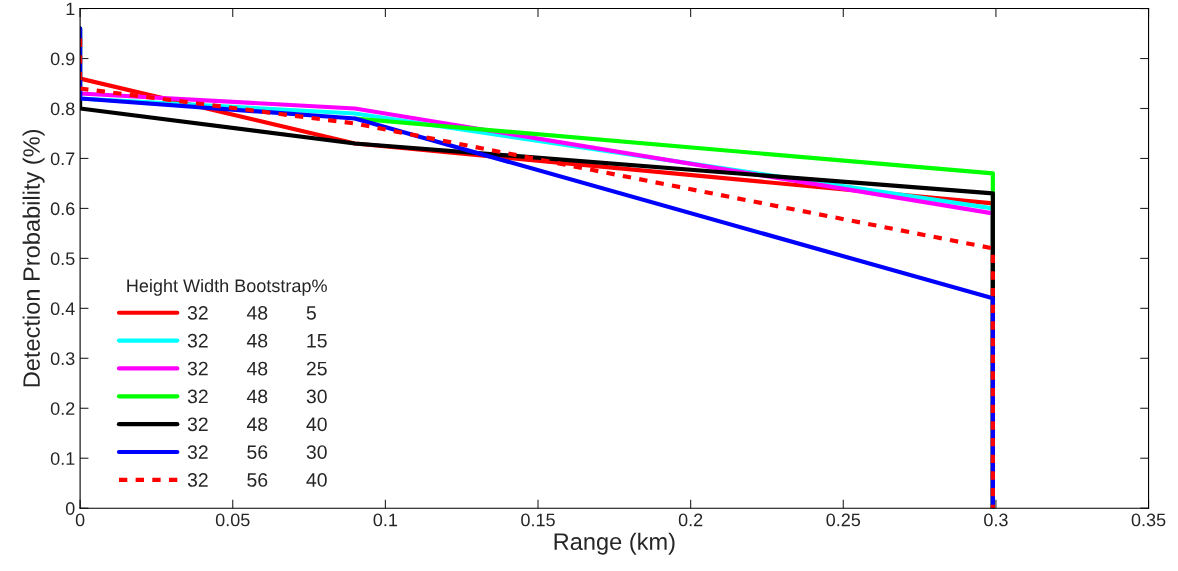  Describe the element at coordinates (1148, 520) in the screenshot. I see `x-tick-label: 0.35` at that location.